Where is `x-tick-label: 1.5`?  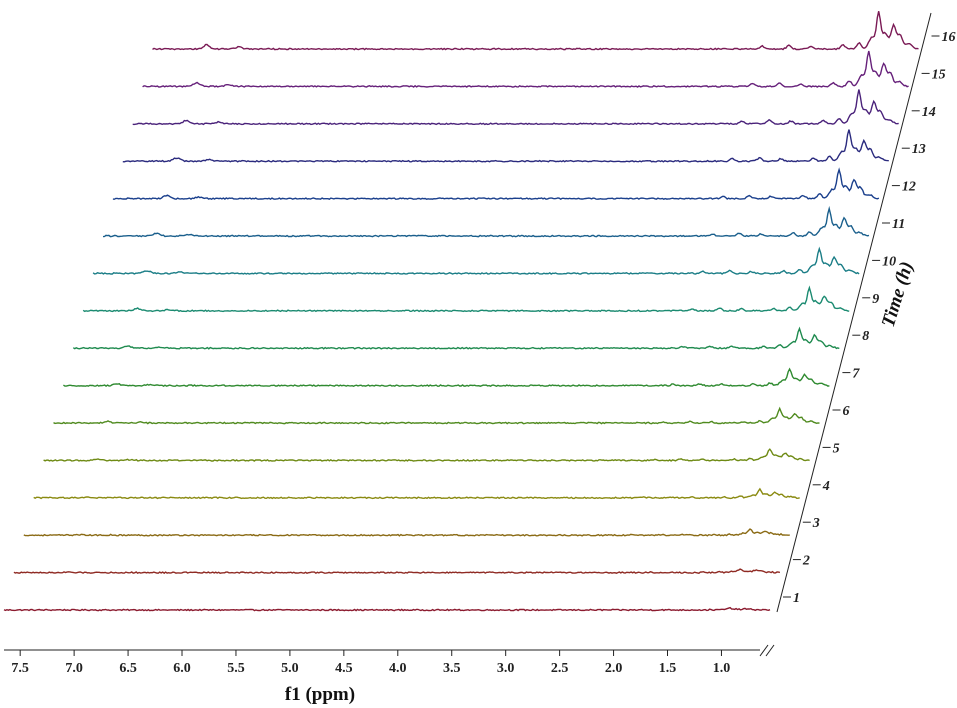
x-tick-label: 1.5 is located at coordinates (668, 668).